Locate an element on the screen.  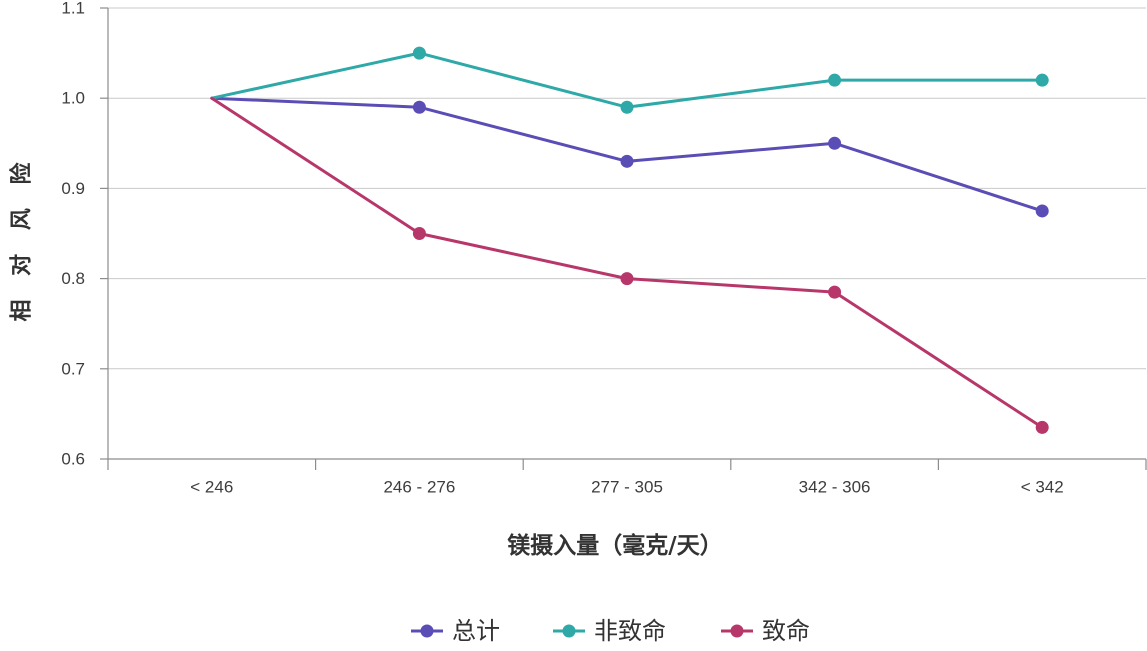
x-tick-label: 246 - 276 is located at coordinates (419, 487).